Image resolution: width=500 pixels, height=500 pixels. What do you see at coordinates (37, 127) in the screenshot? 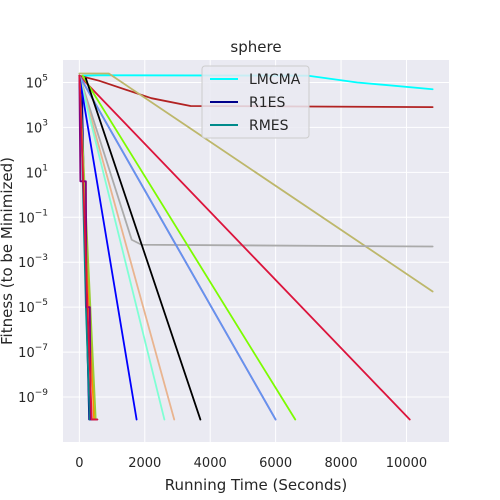
I see `y-tick-label: 10³` at bounding box center [37, 127].